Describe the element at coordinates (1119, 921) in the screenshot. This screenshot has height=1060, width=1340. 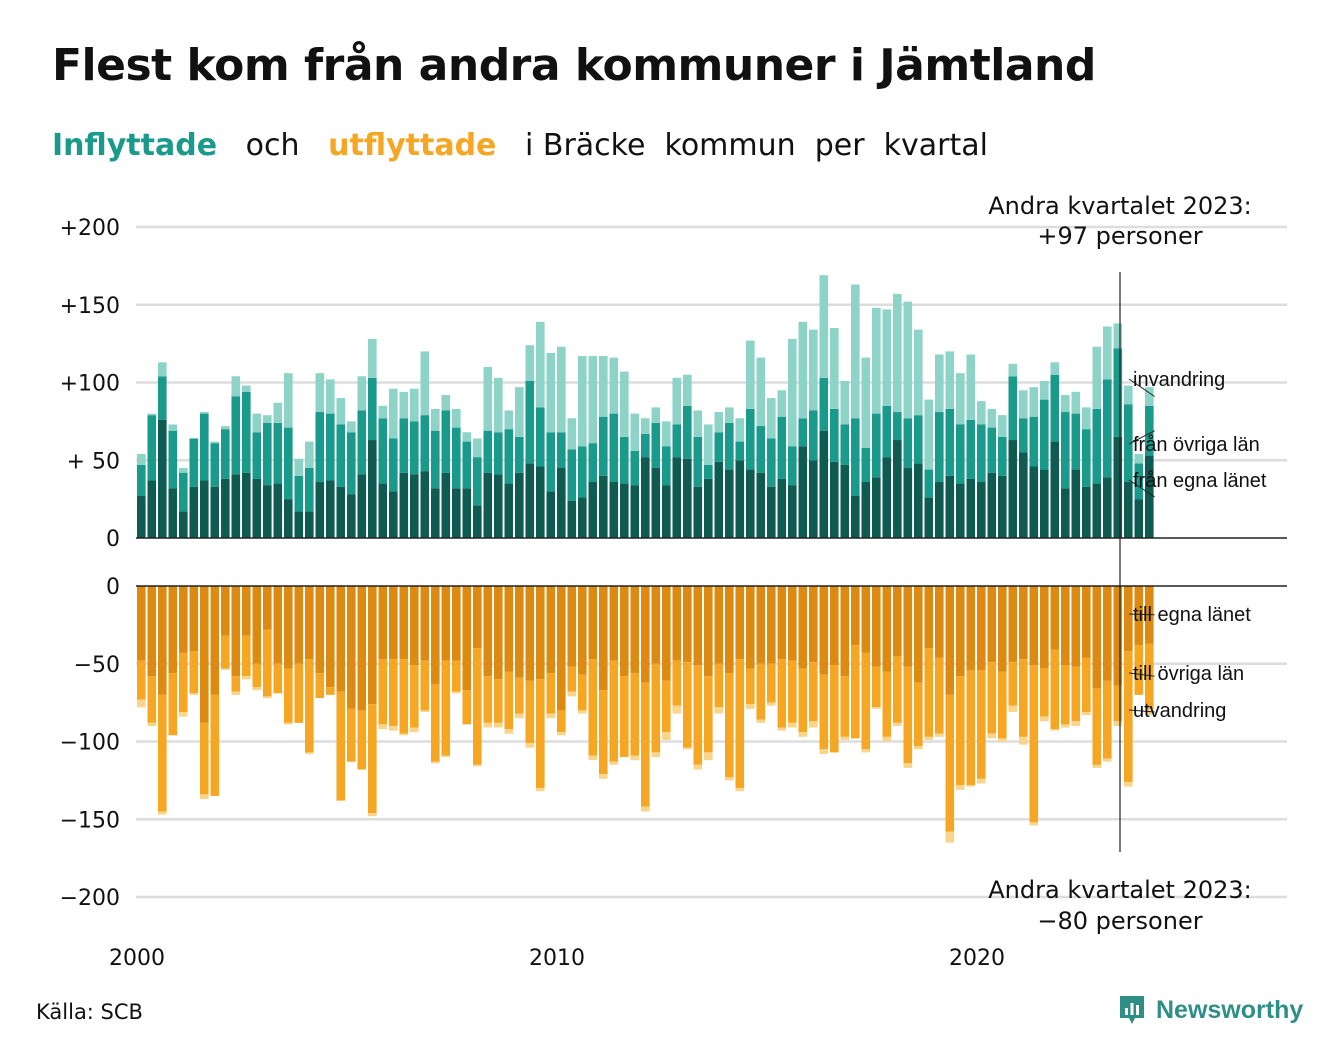
I see `bottom-annotation-line2: −80 personer` at that location.